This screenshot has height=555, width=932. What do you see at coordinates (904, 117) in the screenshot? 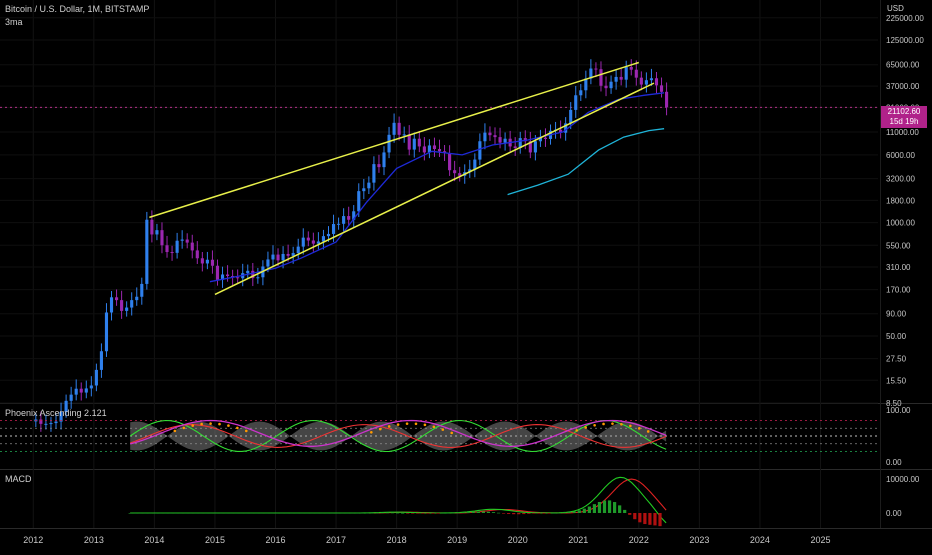
I see `price-tag: 21102.60 15d 19h` at bounding box center [904, 117].